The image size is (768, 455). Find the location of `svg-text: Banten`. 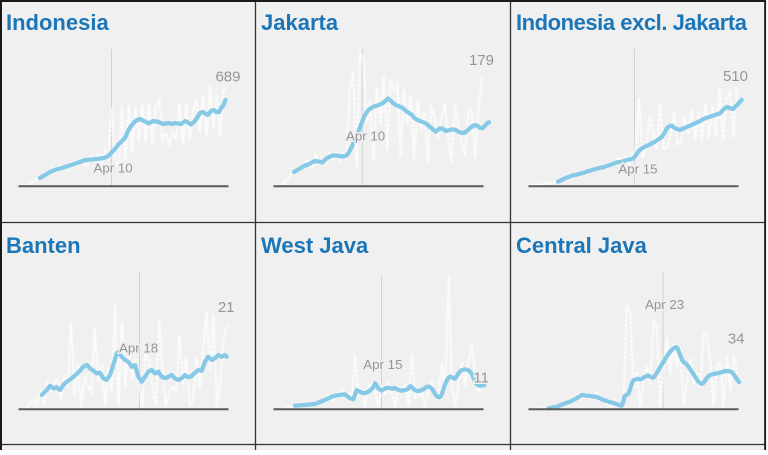

svg-text: Banten is located at coordinates (43, 245).